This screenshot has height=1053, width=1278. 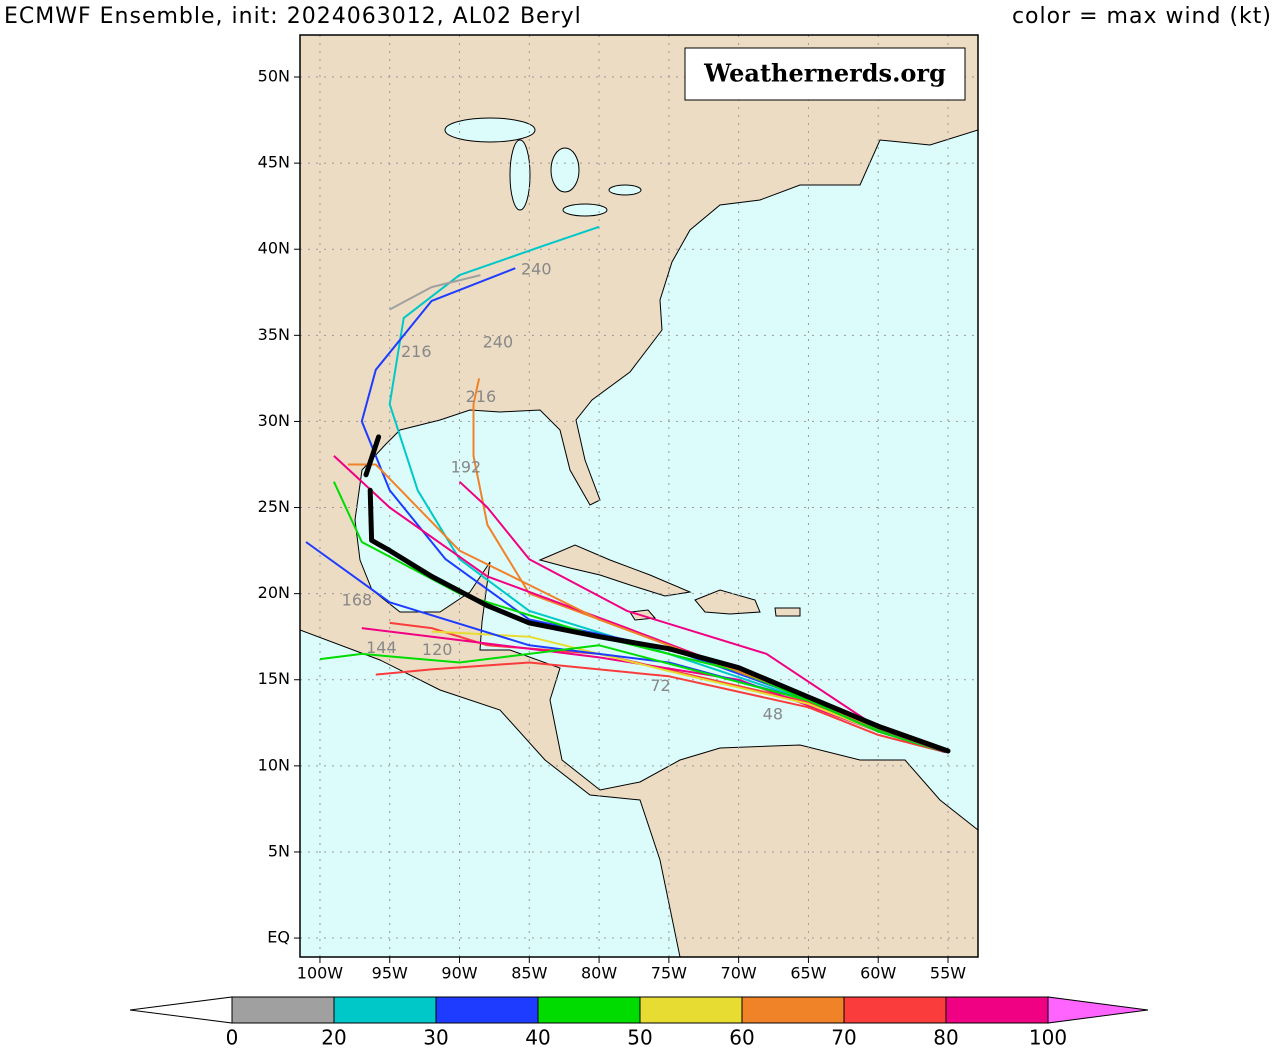 I want to click on y-tick-label: 45N, so click(x=274, y=162).